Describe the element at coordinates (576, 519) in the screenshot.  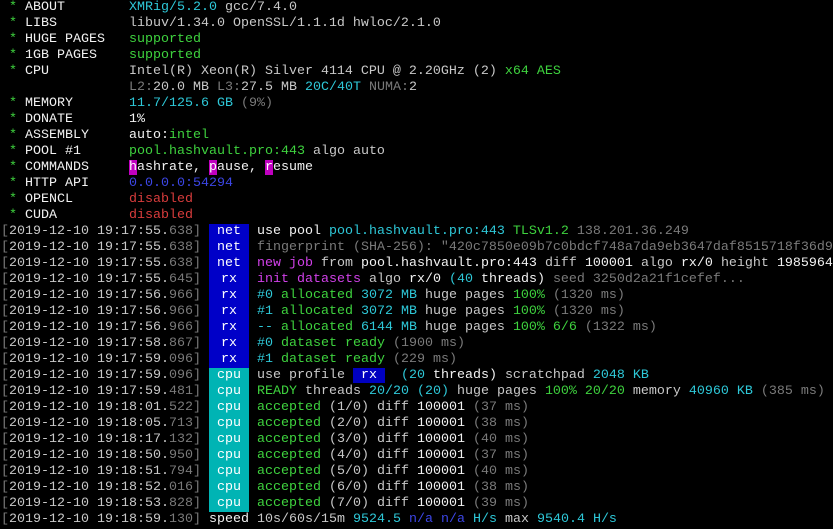
I see `text-segment: 9540.4 H/s` at that location.